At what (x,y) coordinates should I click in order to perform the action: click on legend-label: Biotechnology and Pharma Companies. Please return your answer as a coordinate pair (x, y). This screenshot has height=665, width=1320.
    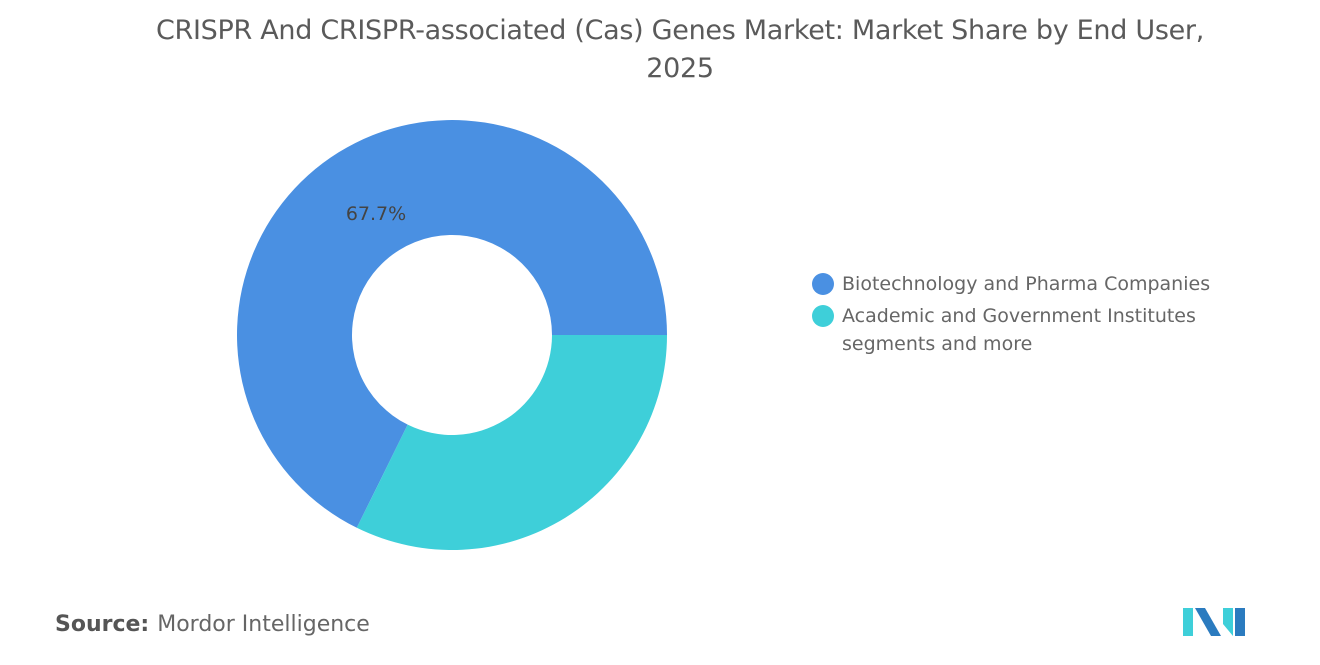
    Looking at the image, I should click on (1026, 284).